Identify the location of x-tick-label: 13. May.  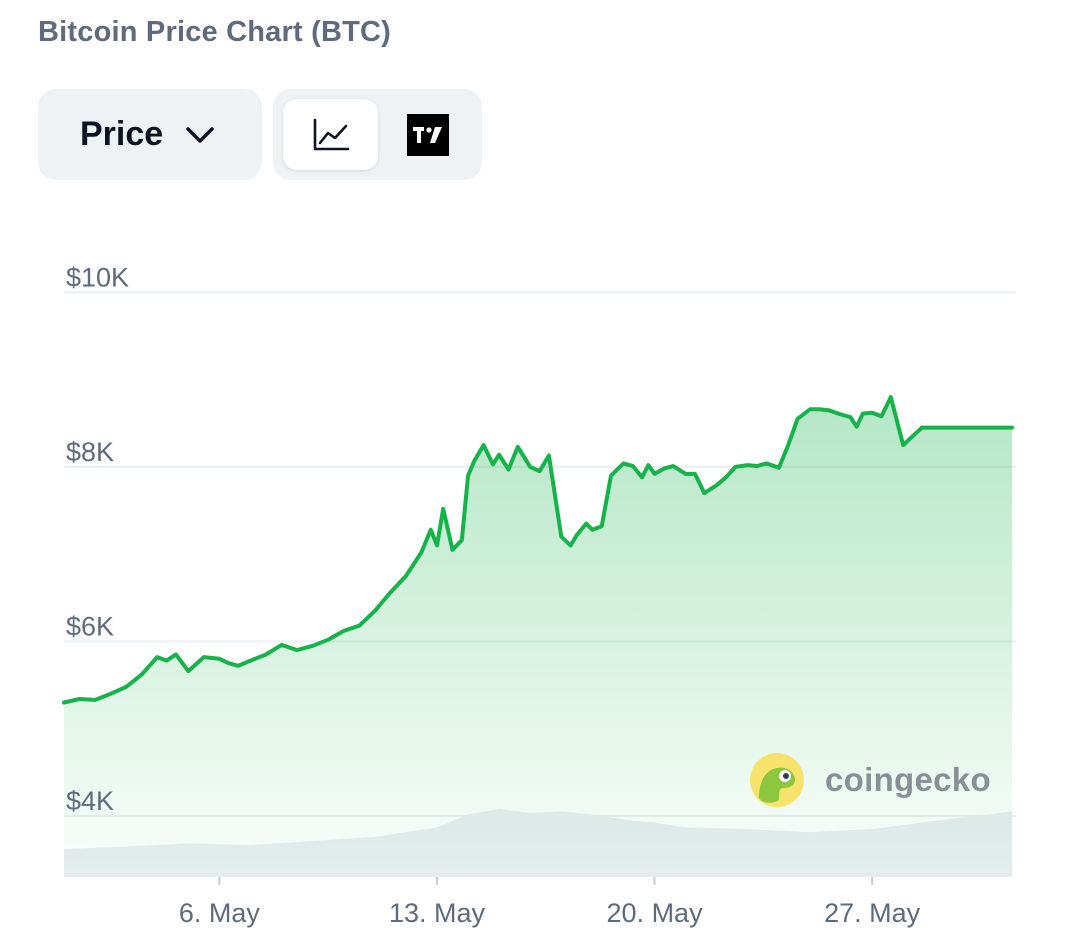
(437, 913).